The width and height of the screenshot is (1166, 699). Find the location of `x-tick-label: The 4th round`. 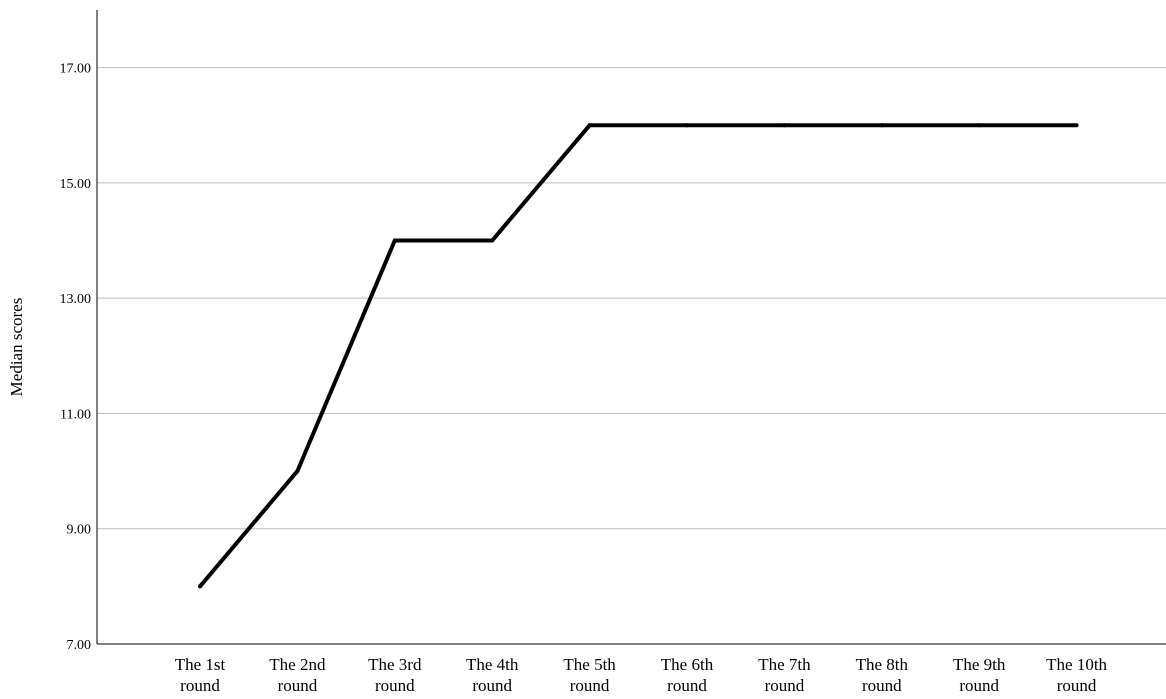

x-tick-label: The 4th round is located at coordinates (492, 675).